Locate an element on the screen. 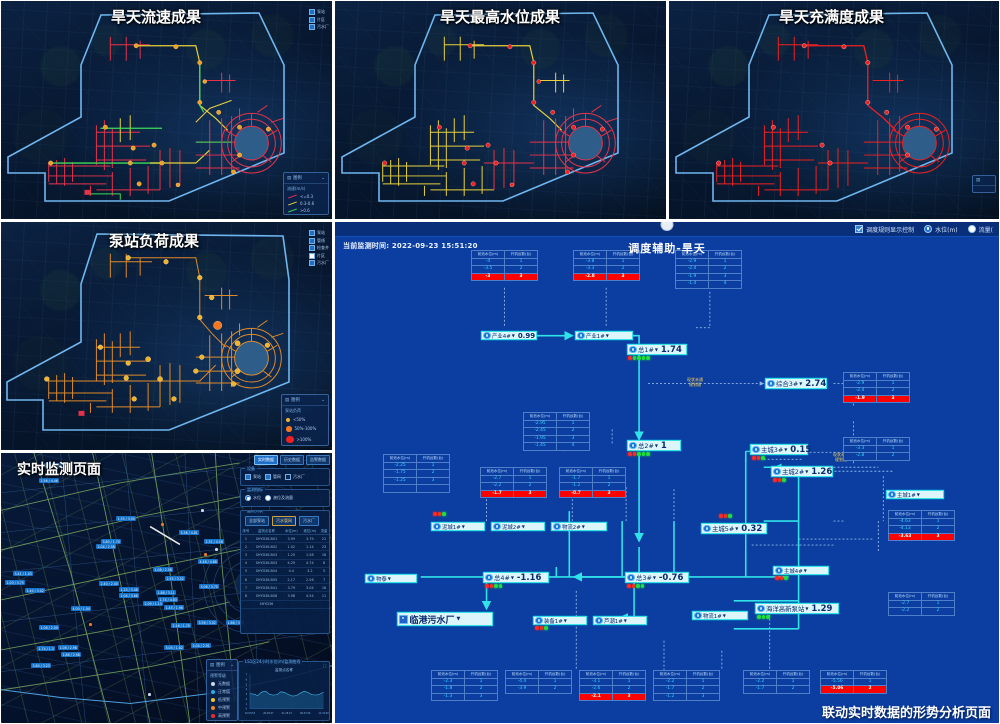  layer-item-2: 检查井 is located at coordinates (319, 248).